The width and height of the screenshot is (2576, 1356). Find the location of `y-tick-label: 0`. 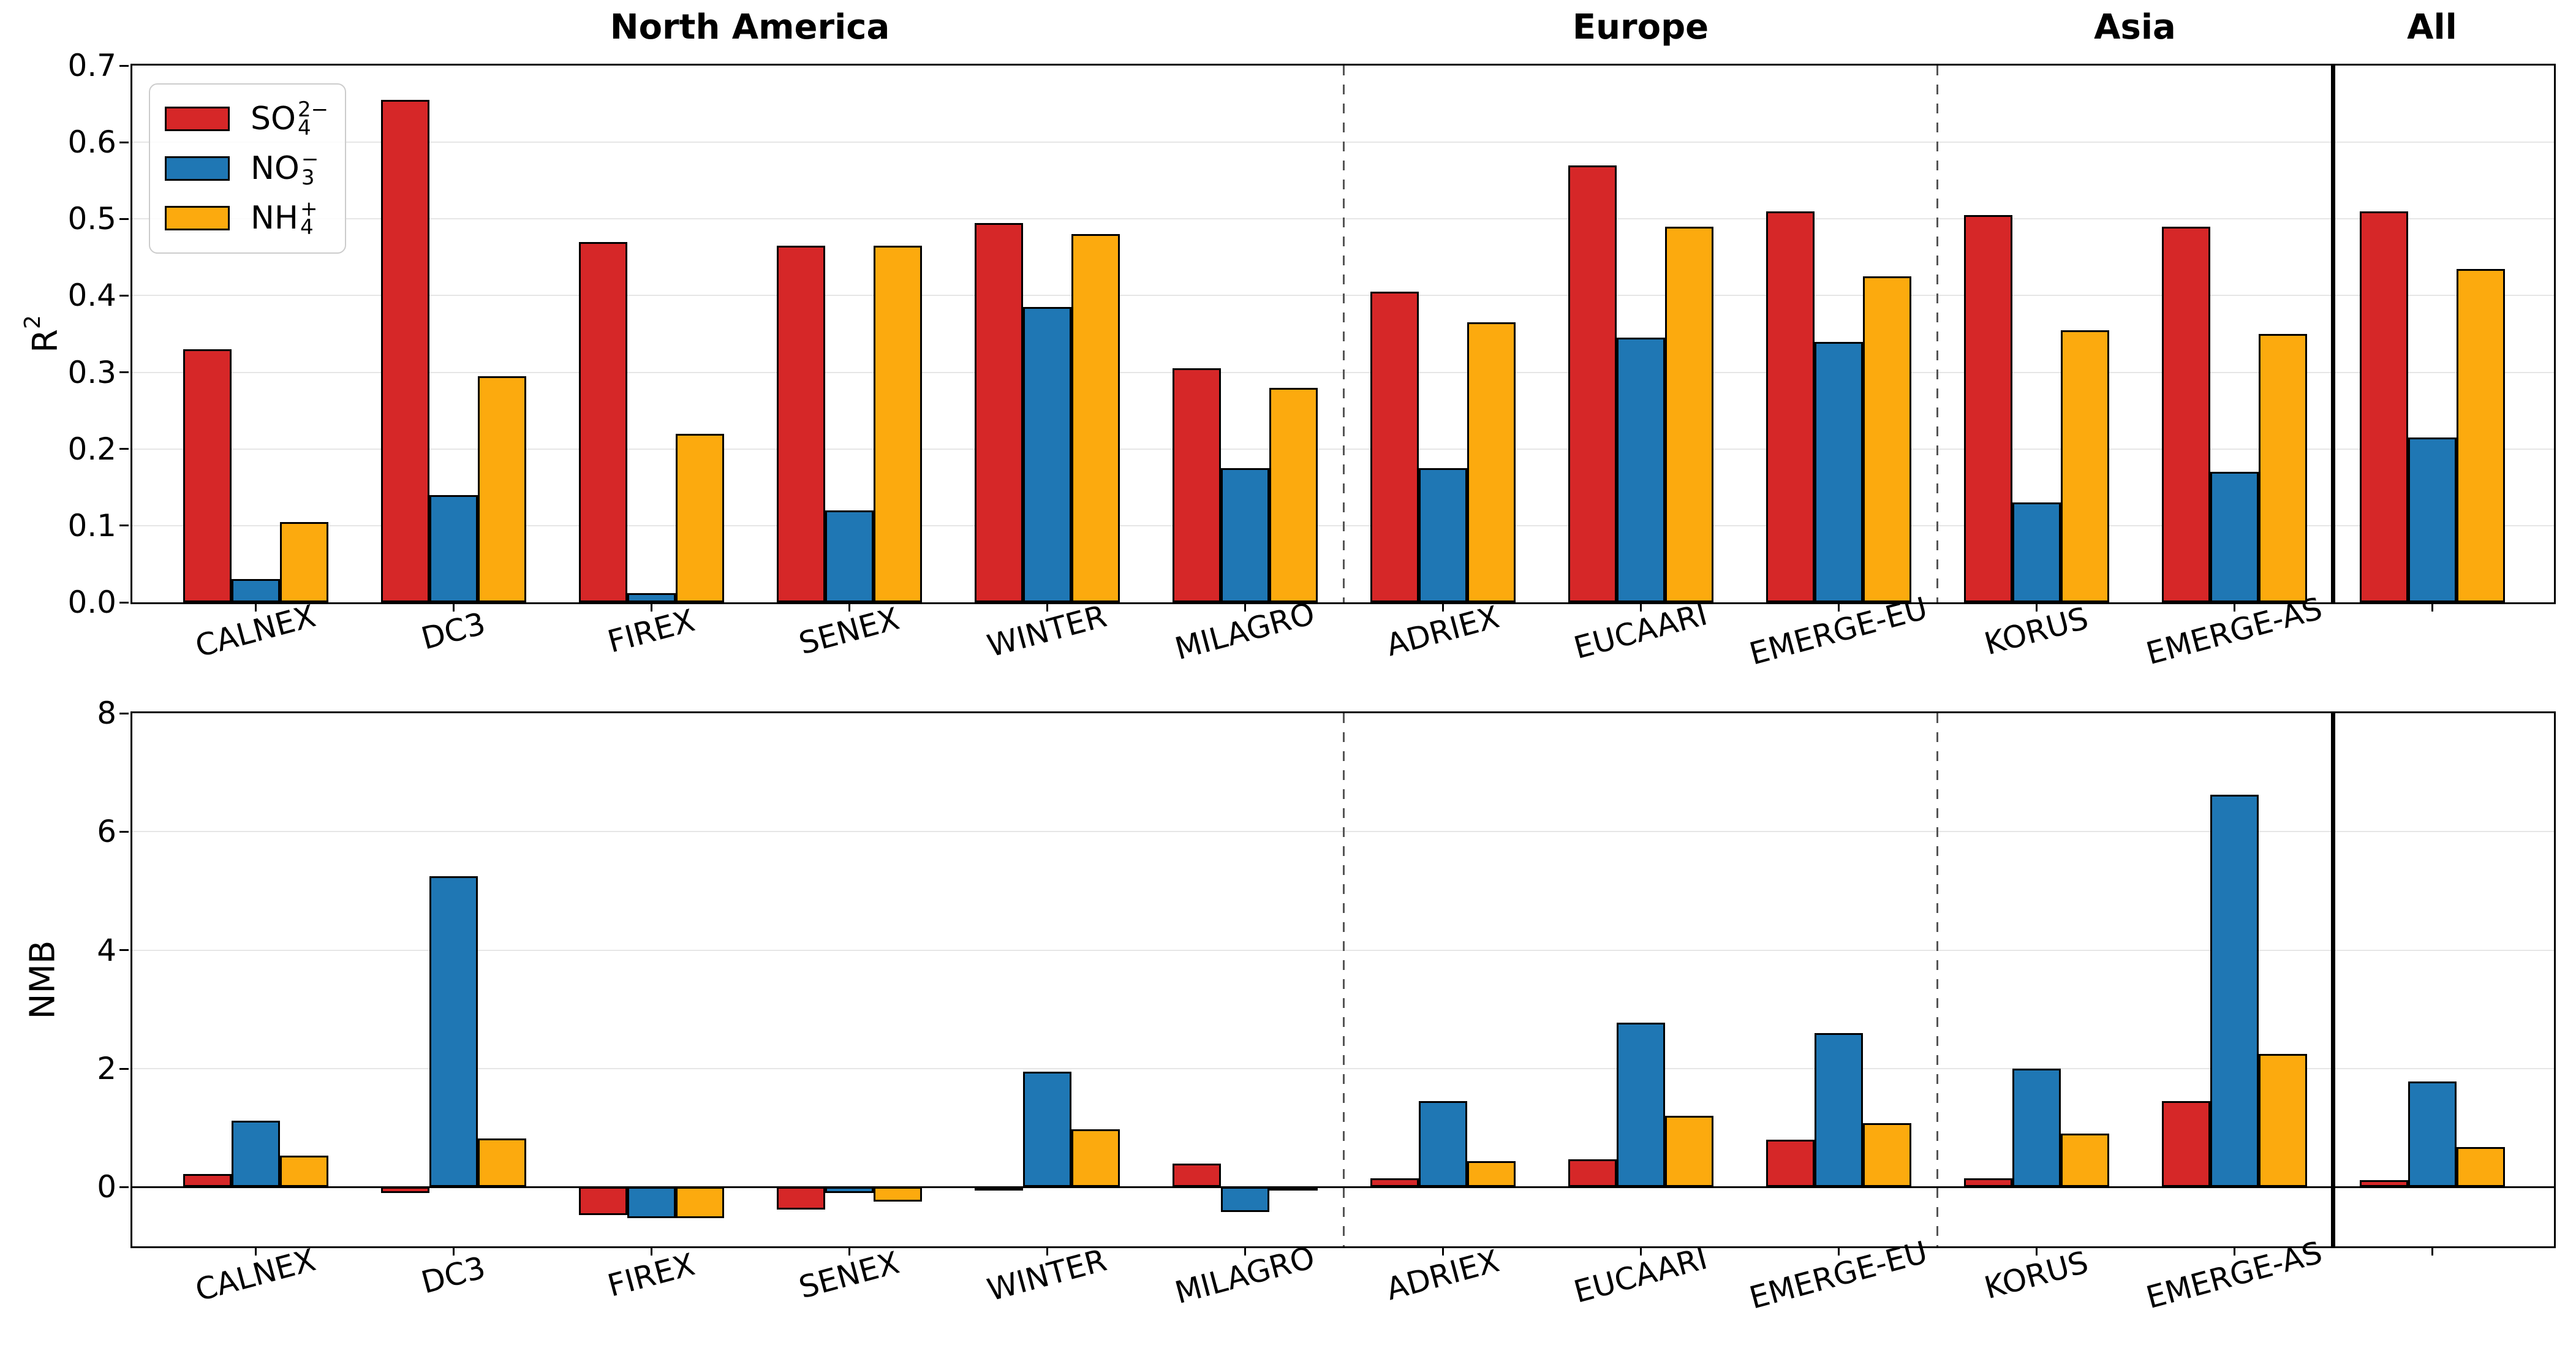

y-tick-label: 0 is located at coordinates (106, 1187).